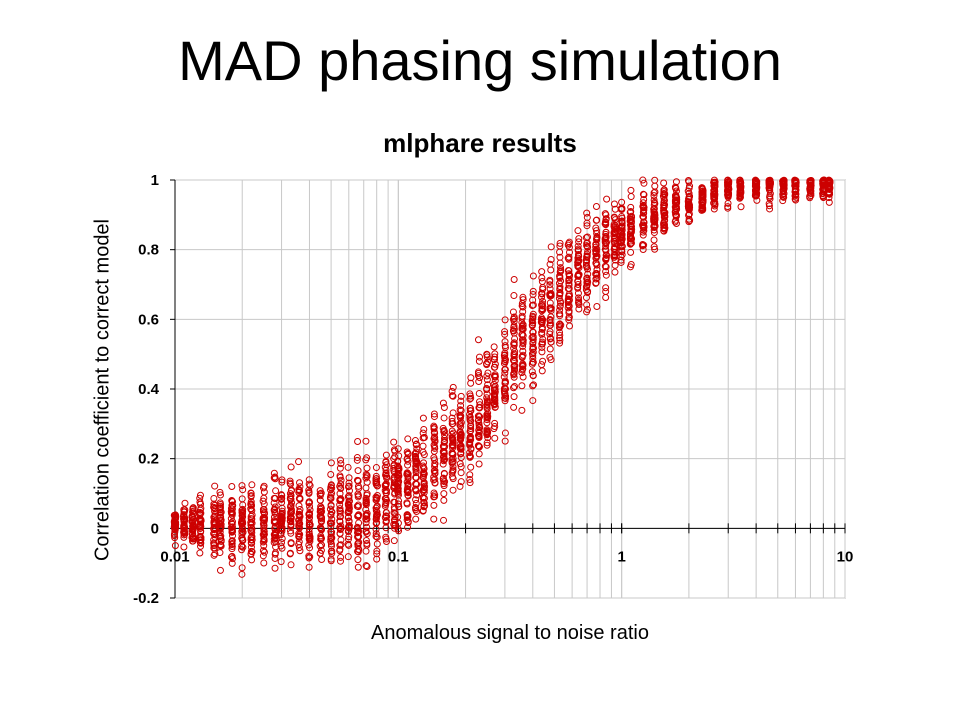 The width and height of the screenshot is (960, 720). Describe the element at coordinates (148, 459) in the screenshot. I see `y-tick-label: 0.2` at that location.